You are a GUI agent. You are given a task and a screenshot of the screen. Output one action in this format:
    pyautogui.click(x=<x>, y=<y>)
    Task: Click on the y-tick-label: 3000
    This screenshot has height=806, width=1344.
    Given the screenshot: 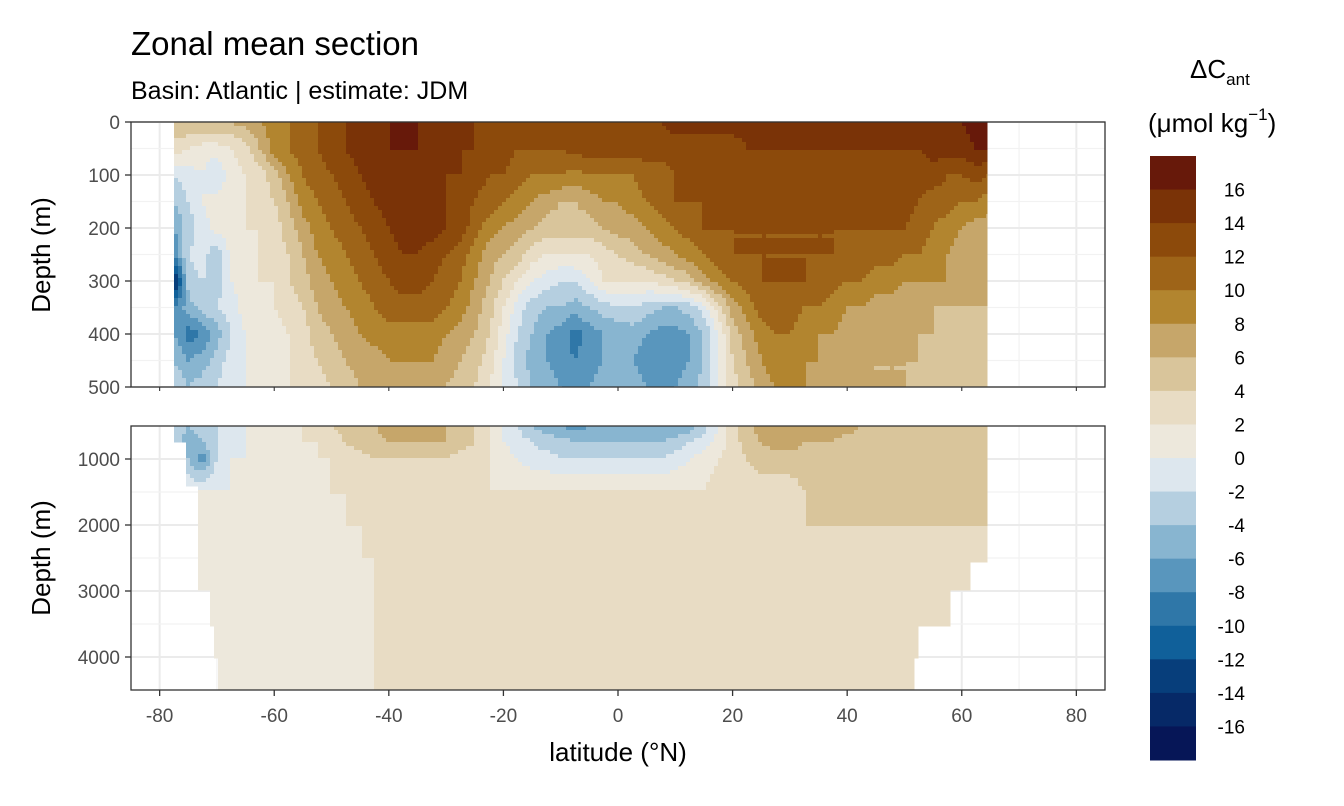 What is the action you would take?
    pyautogui.click(x=99, y=592)
    